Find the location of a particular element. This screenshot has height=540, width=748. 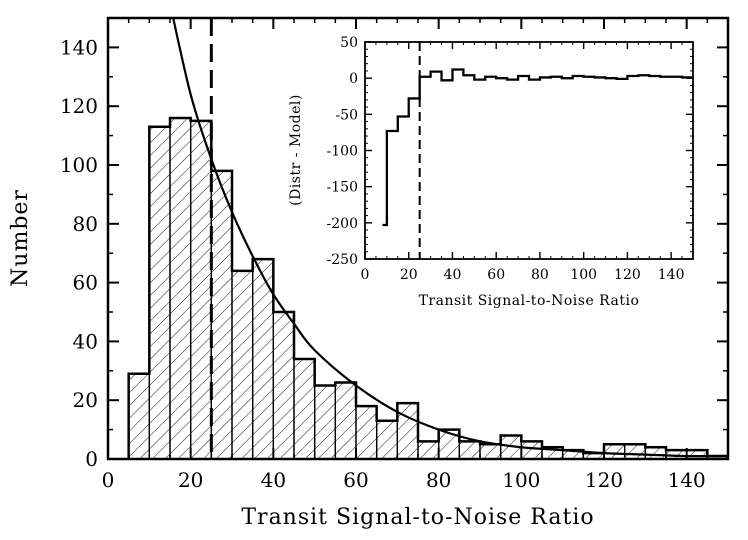

inset-x-axis-title: Transit Signal-to-Noise Ratio is located at coordinates (529, 301).